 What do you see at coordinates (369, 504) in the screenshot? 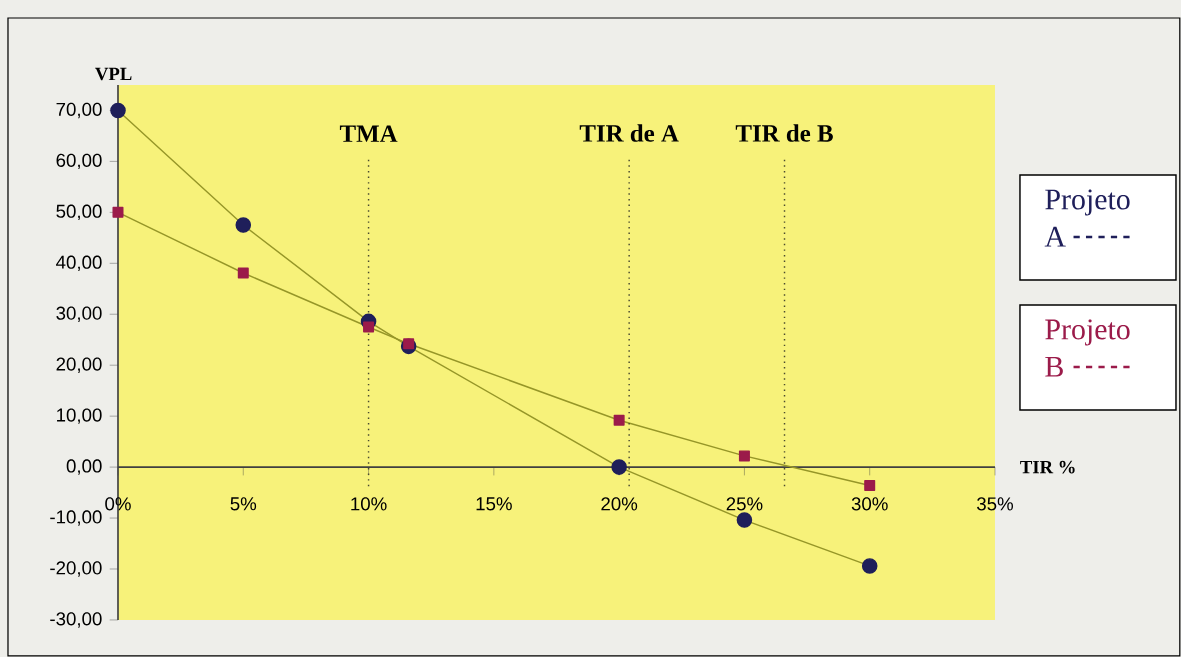
I see `x-tick-label: 10%` at bounding box center [369, 504].